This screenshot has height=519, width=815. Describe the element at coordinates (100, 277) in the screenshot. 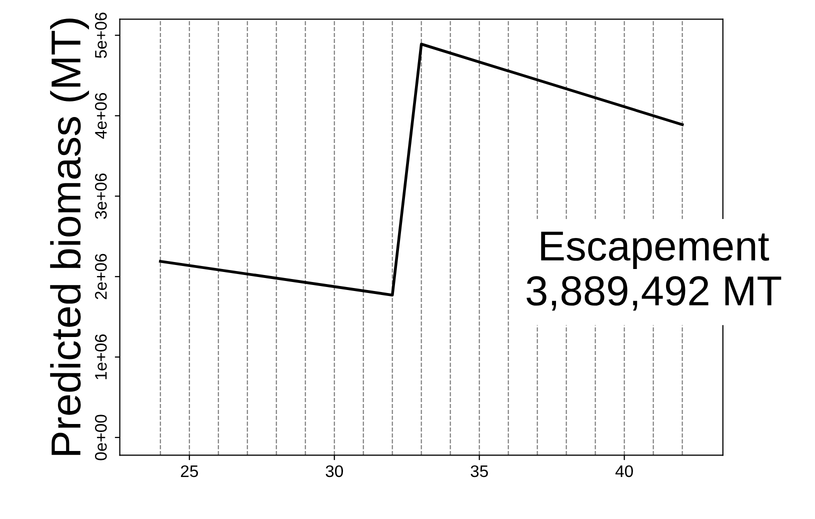

I see `y-tick-label: 2e+06` at that location.